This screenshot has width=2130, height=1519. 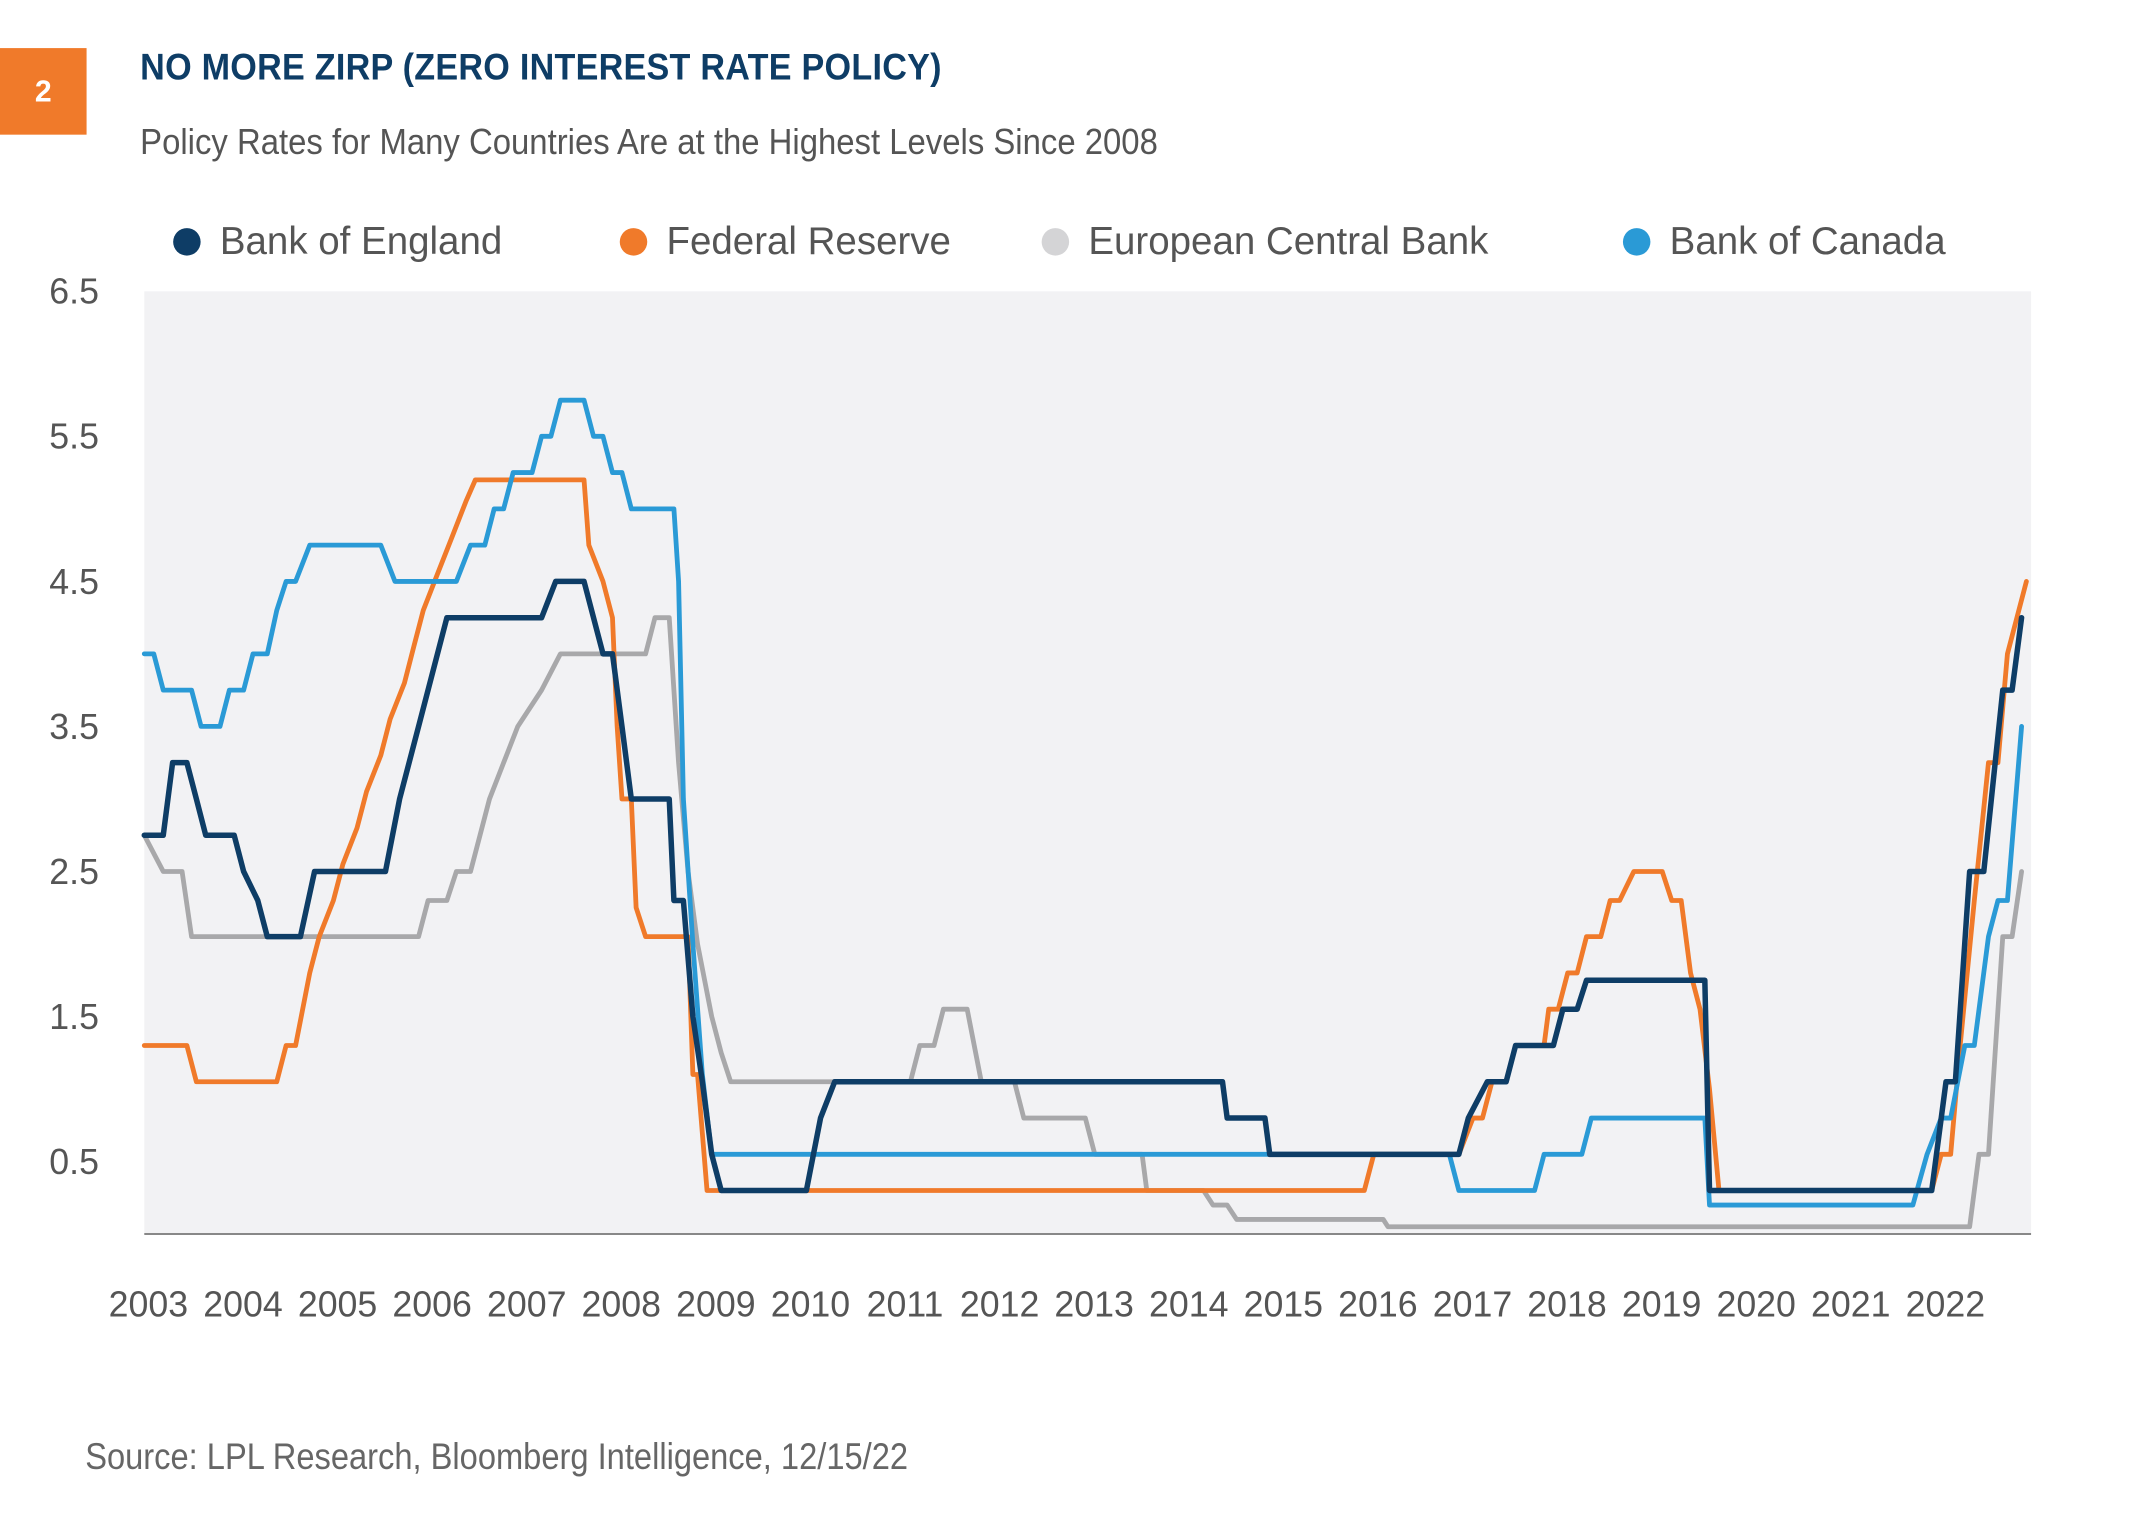 I want to click on legend-label: Federal Reserve, so click(x=808, y=241).